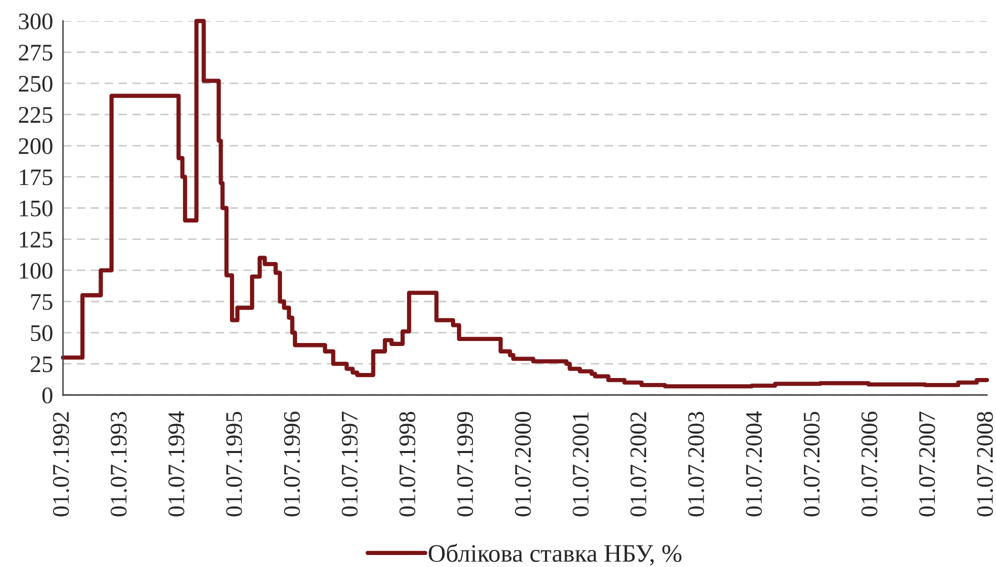  I want to click on x-tick-label: 01.07.2007, so click(927, 464).